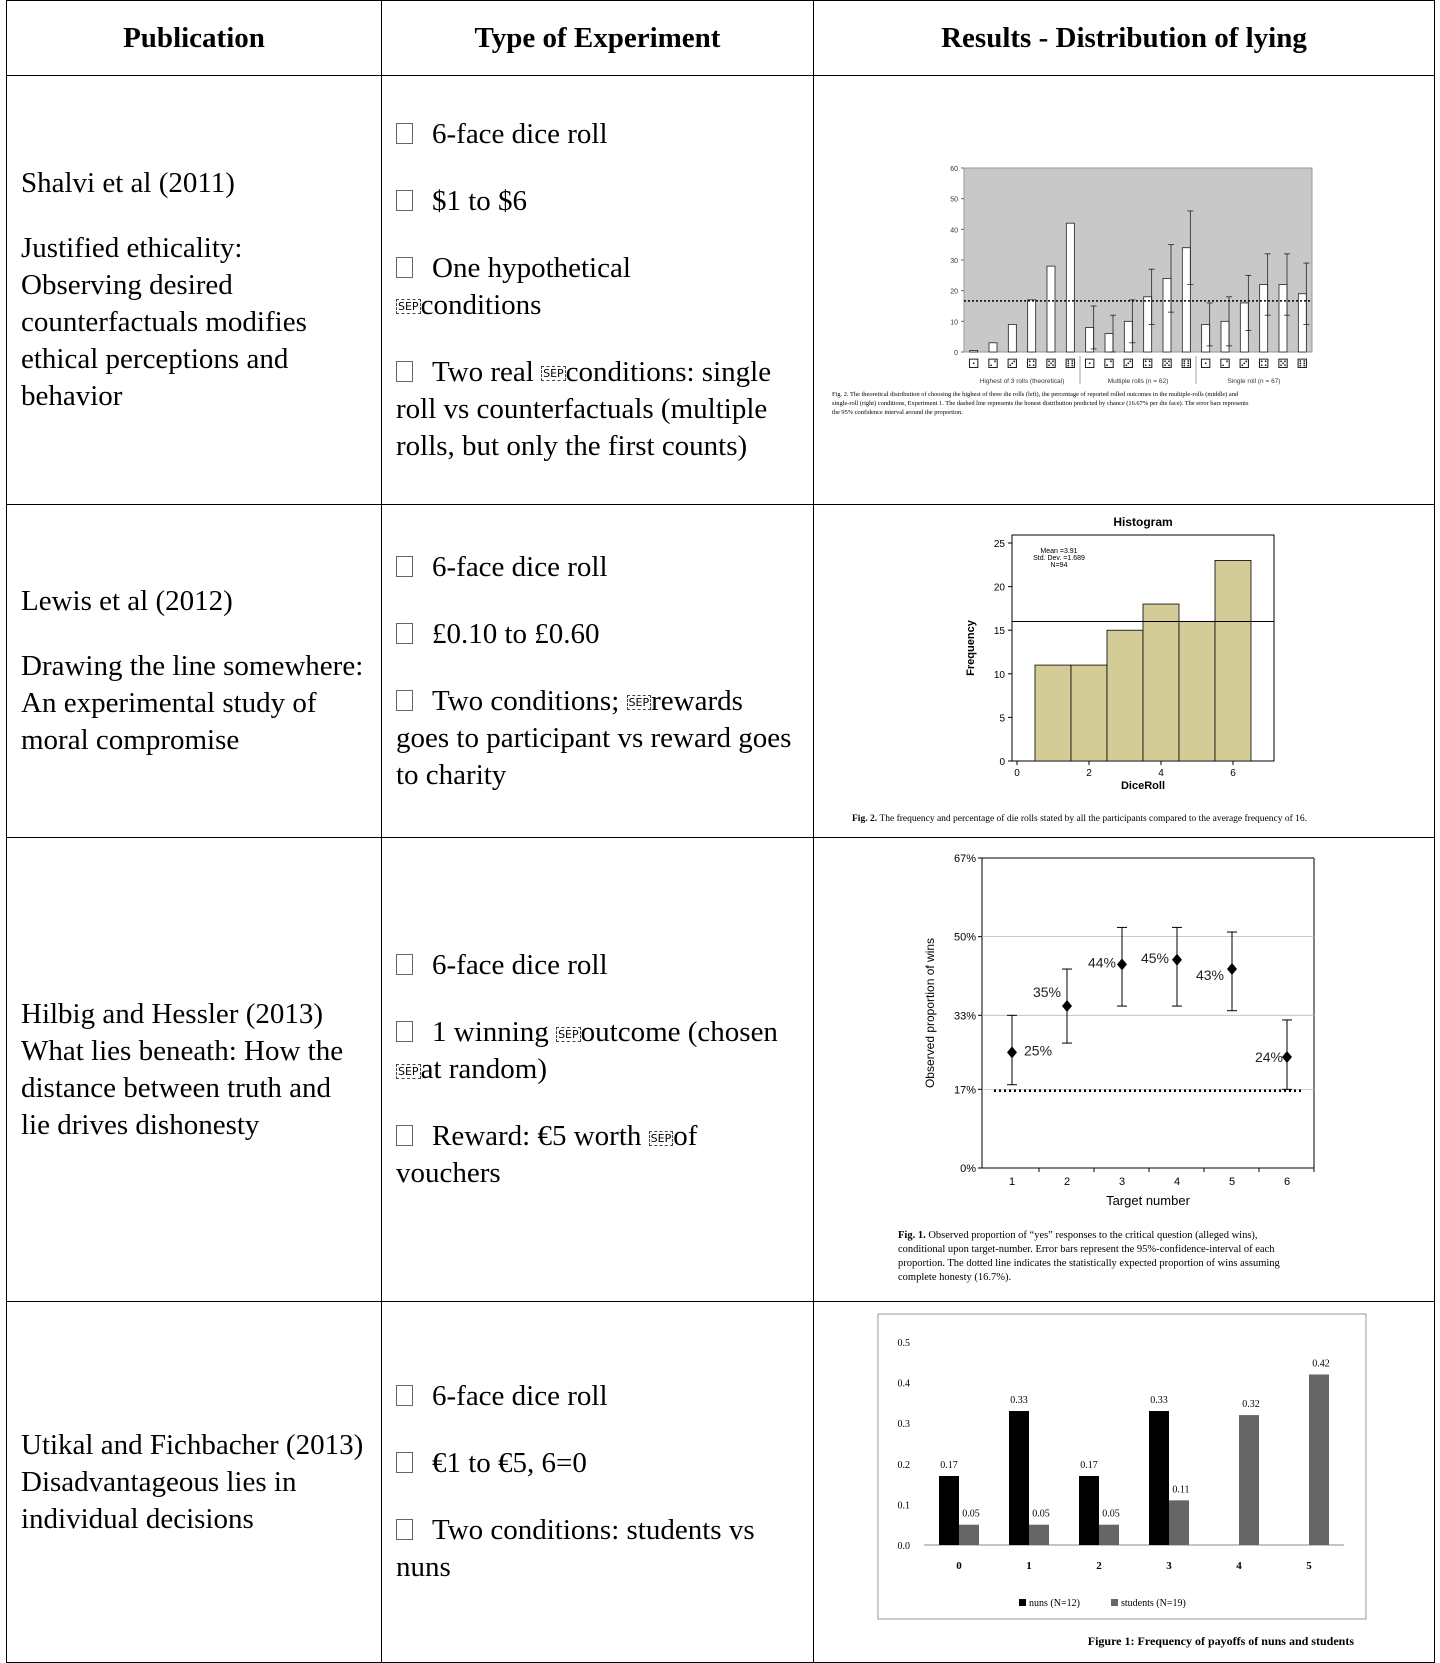 Image resolution: width=1440 pixels, height=1663 pixels. Describe the element at coordinates (904, 1465) in the screenshot. I see `y-tick-label: 0.2` at that location.